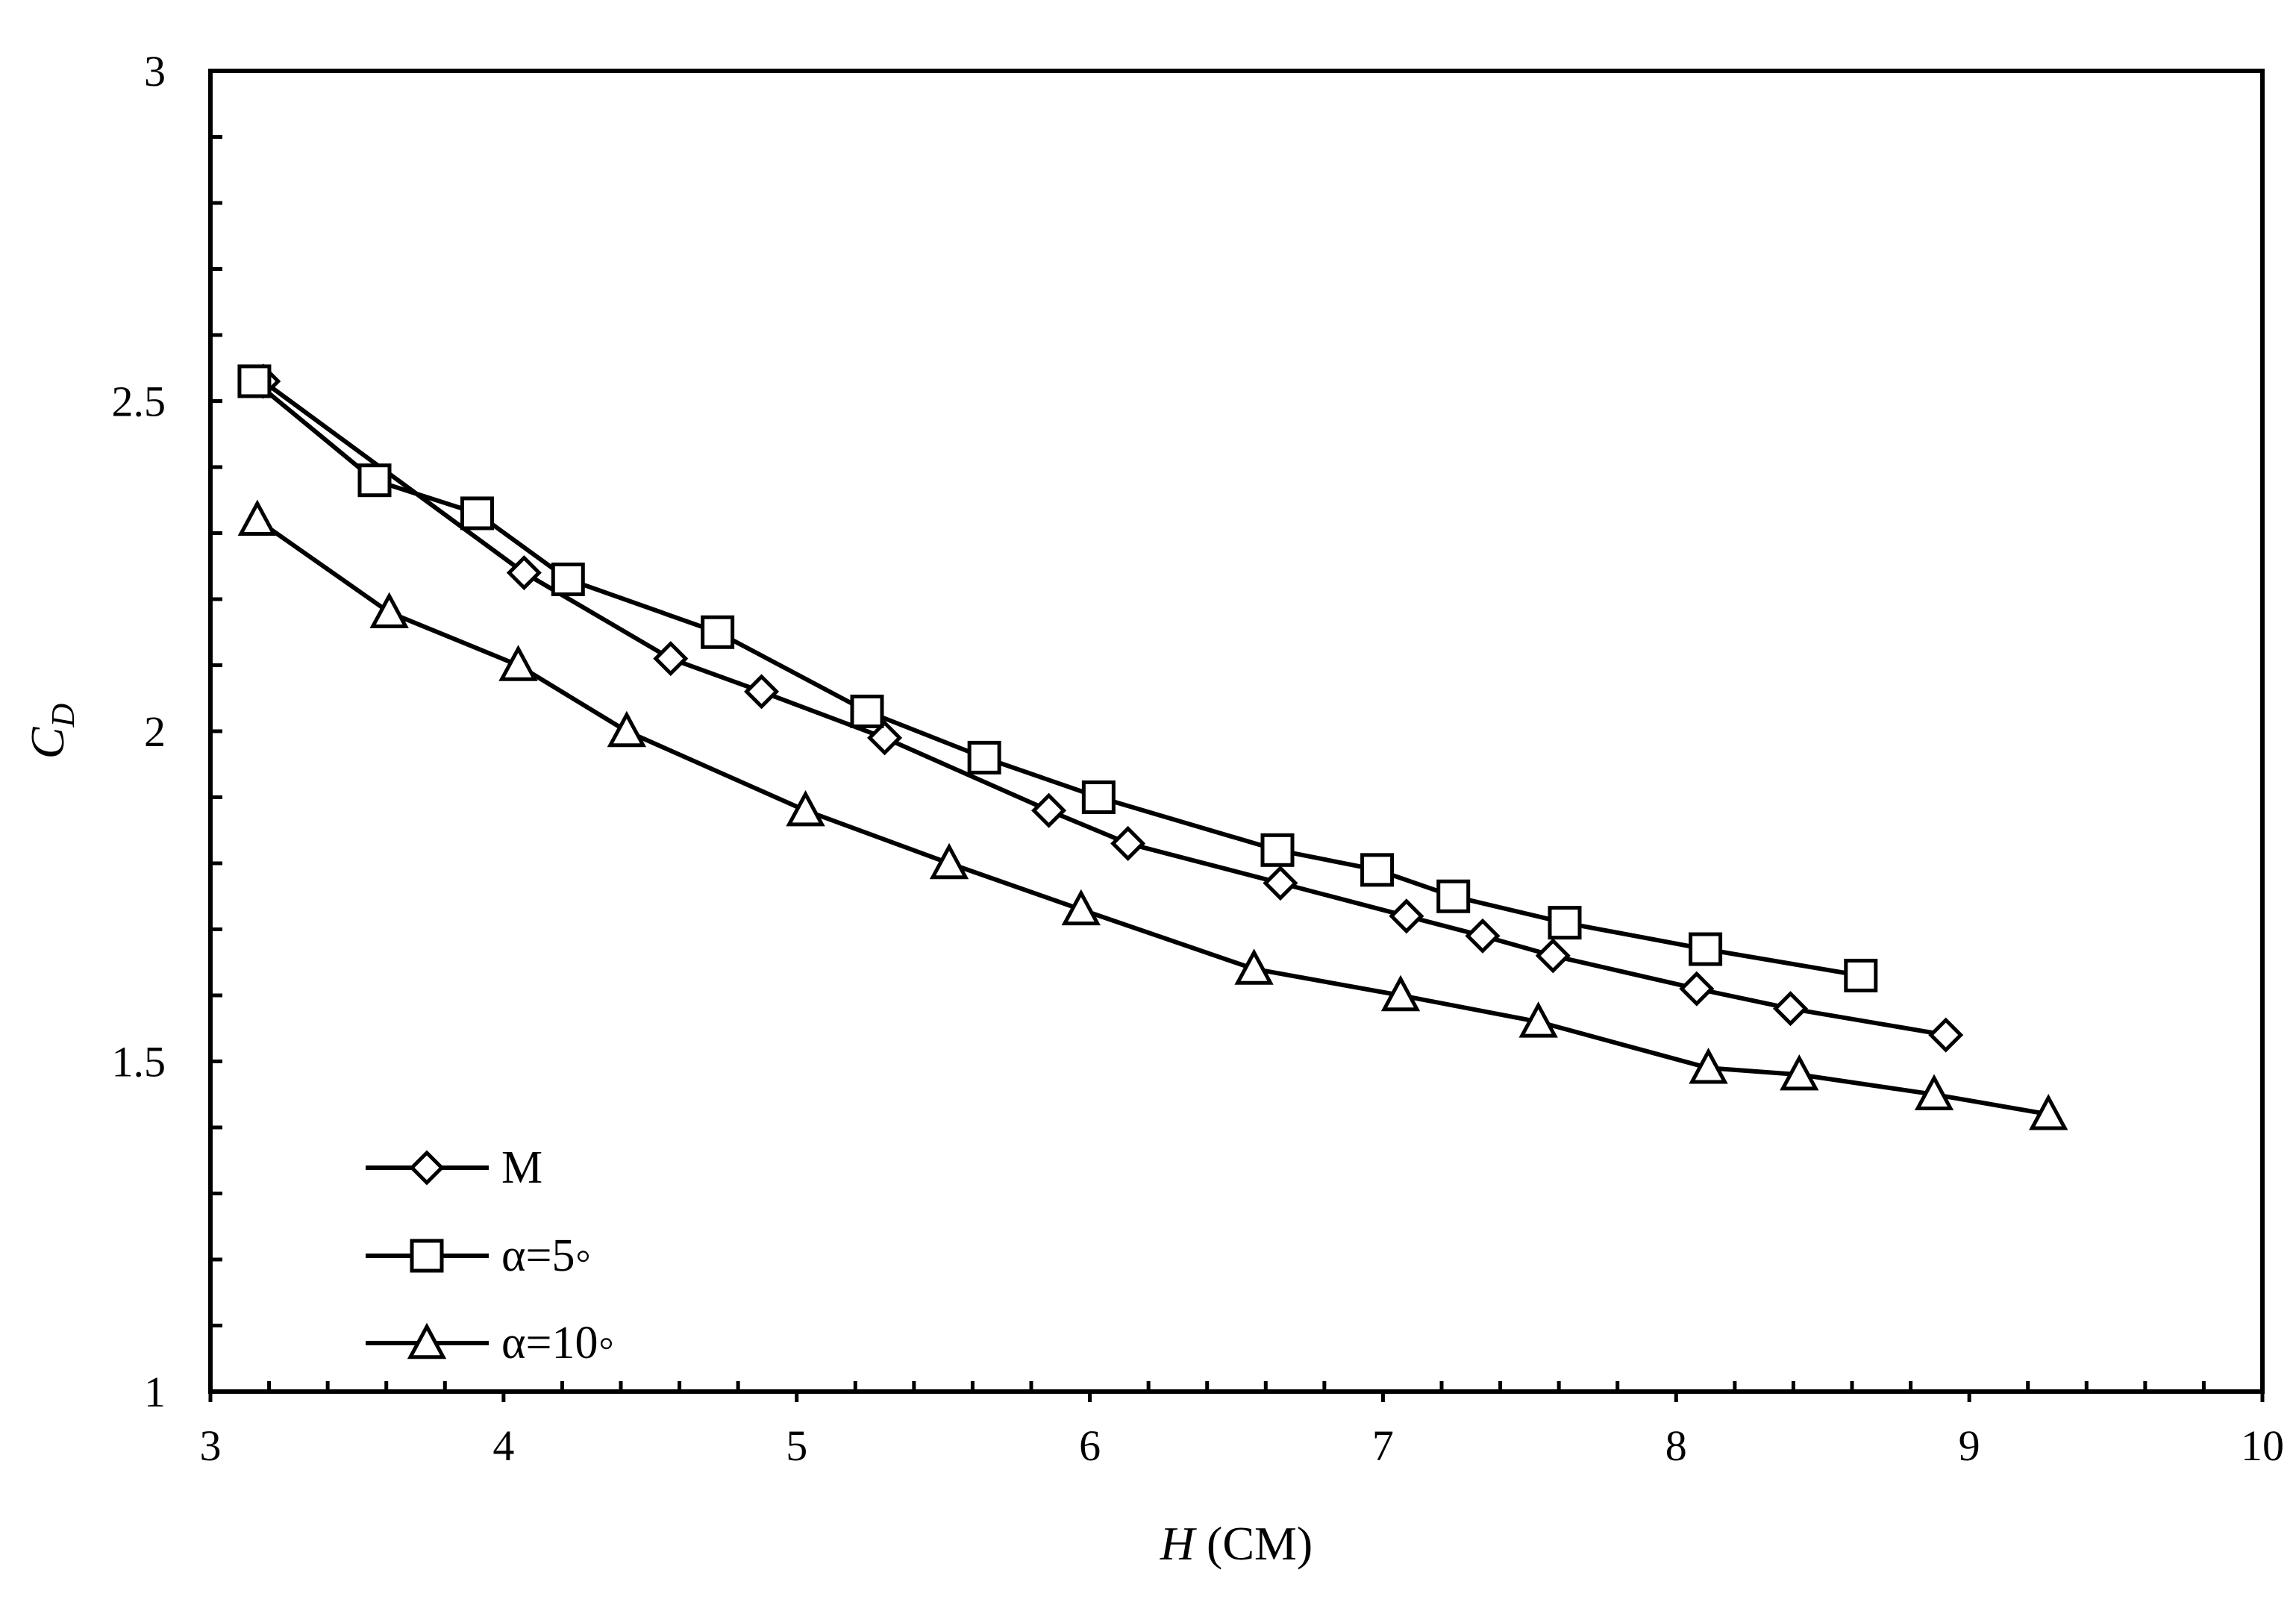  What do you see at coordinates (490, 1343) in the screenshot?
I see `legend-entry: α=10◦` at bounding box center [490, 1343].